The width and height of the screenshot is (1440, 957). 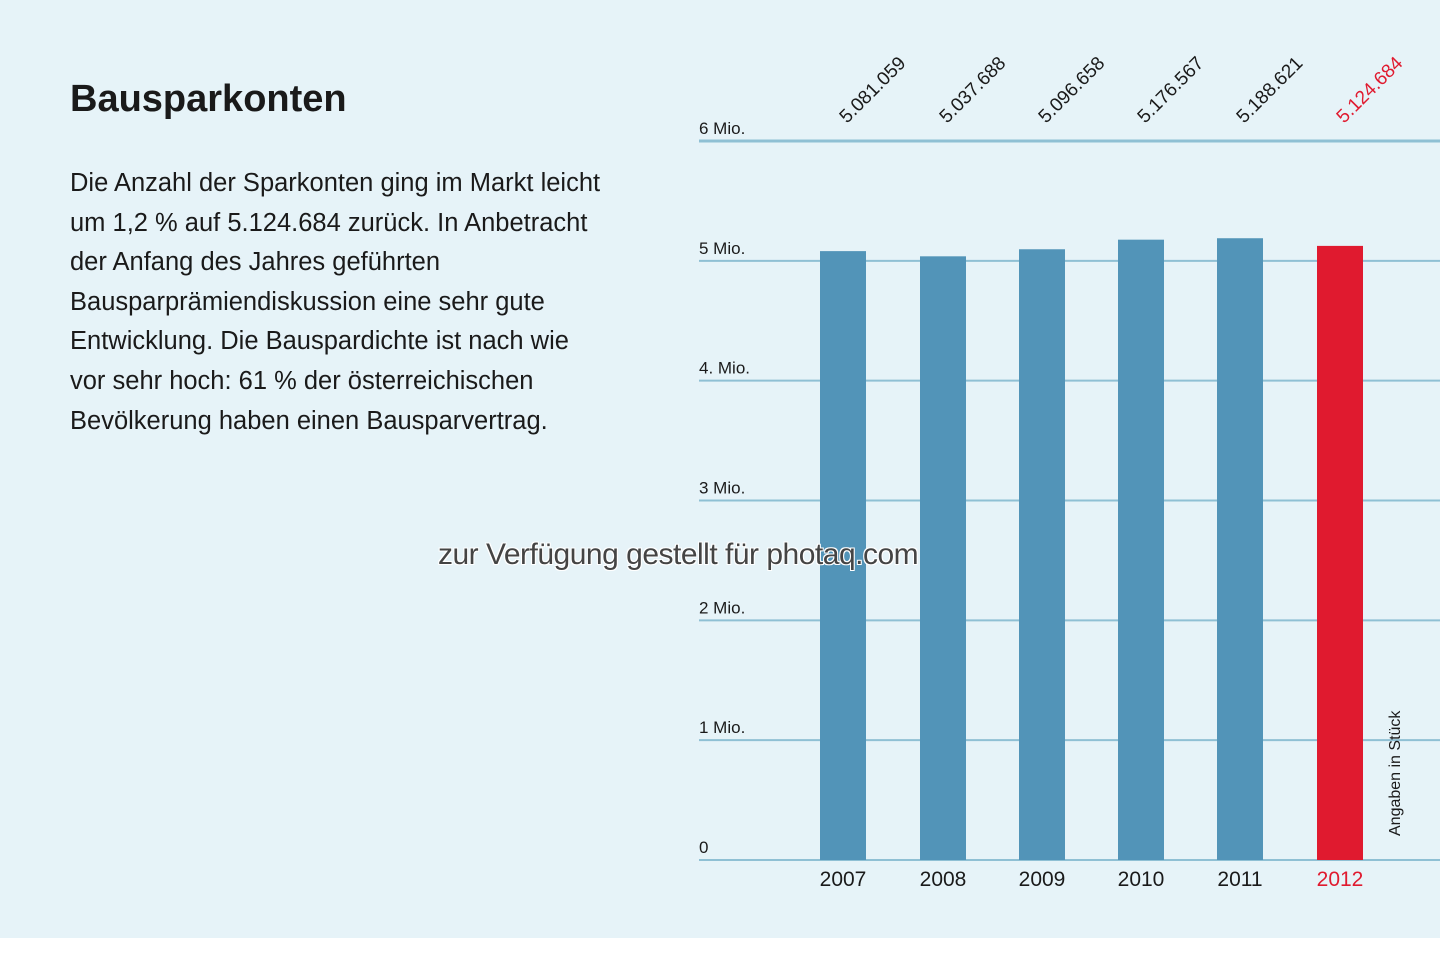 What do you see at coordinates (943, 558) in the screenshot?
I see `bar-2008` at bounding box center [943, 558].